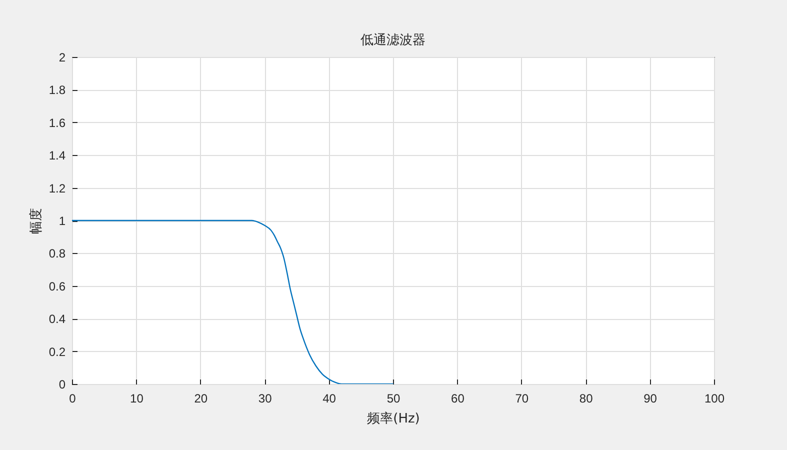  What do you see at coordinates (57, 188) in the screenshot?
I see `y-tick-label: 1.2` at bounding box center [57, 188].